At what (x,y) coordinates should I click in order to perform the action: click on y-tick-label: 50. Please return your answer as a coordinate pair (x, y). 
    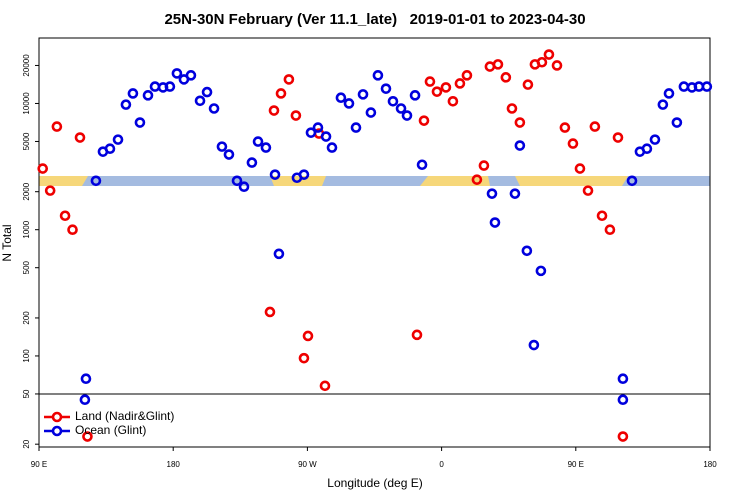
    Looking at the image, I should click on (26, 393).